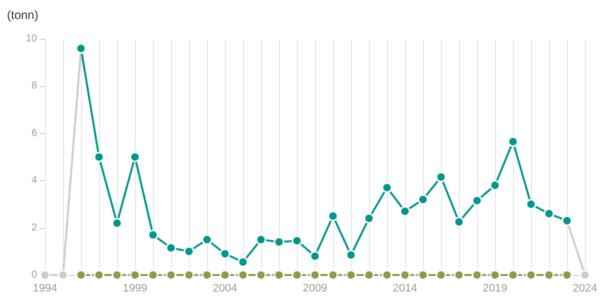 This screenshot has height=305, width=615. What do you see at coordinates (34, 86) in the screenshot?
I see `y-tick-label: 8` at bounding box center [34, 86].